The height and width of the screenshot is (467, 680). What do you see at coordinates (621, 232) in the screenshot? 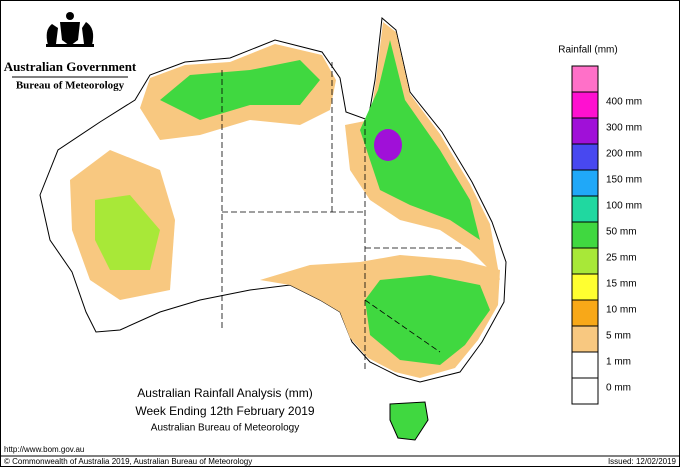
I see `legend-label: 50 mm` at bounding box center [621, 232].